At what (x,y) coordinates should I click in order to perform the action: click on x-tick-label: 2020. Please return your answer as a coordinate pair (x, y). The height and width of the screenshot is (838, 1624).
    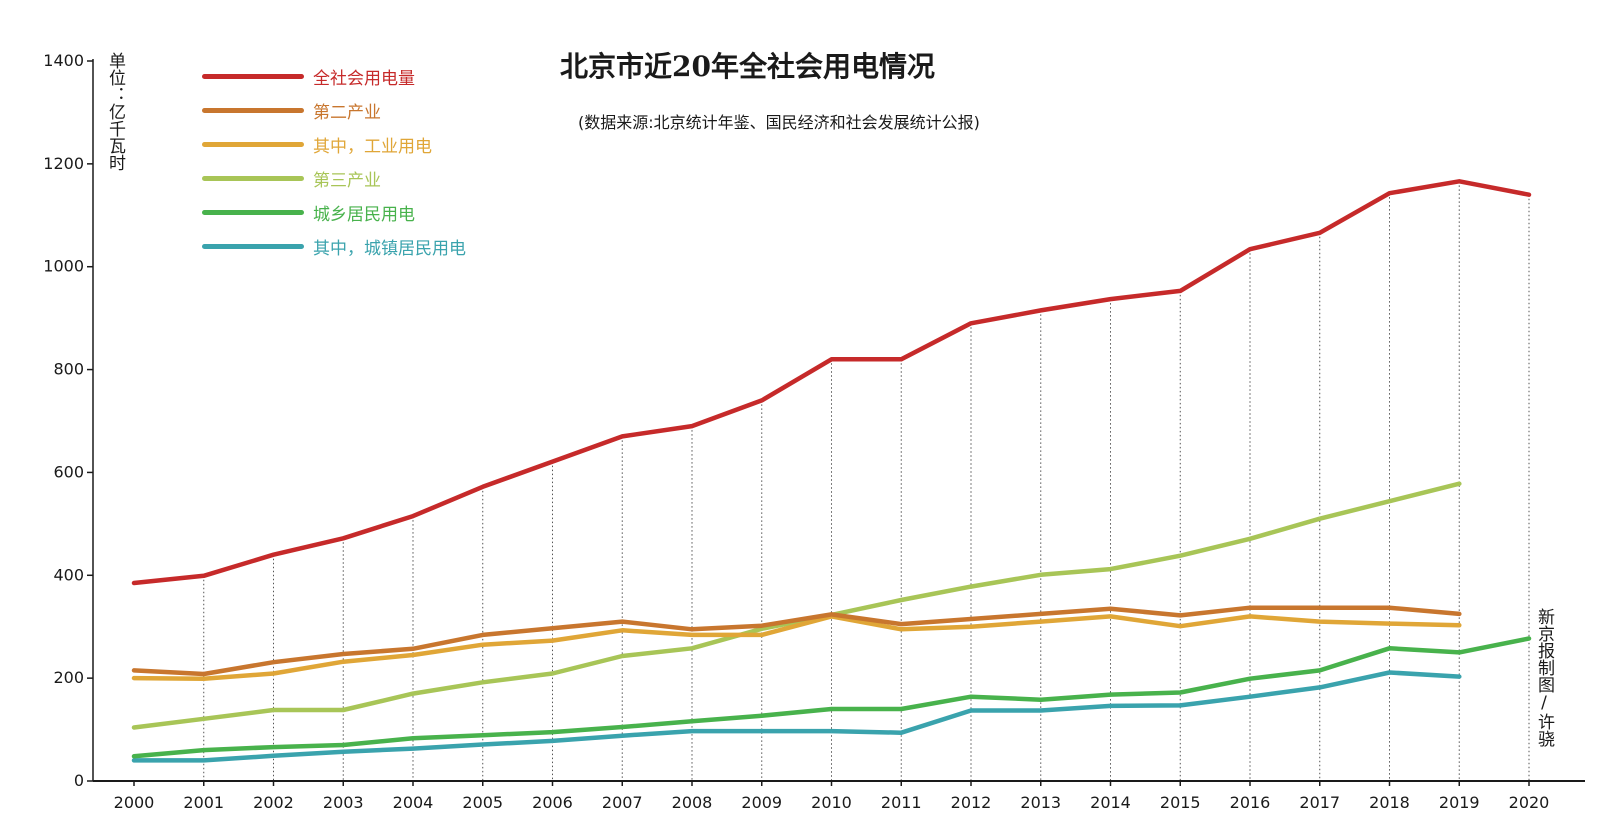
    Looking at the image, I should click on (1529, 802).